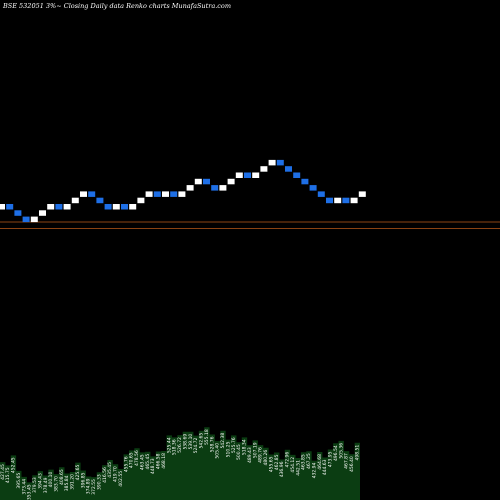  I want to click on volume-label: 528.76, so click(212, 444).